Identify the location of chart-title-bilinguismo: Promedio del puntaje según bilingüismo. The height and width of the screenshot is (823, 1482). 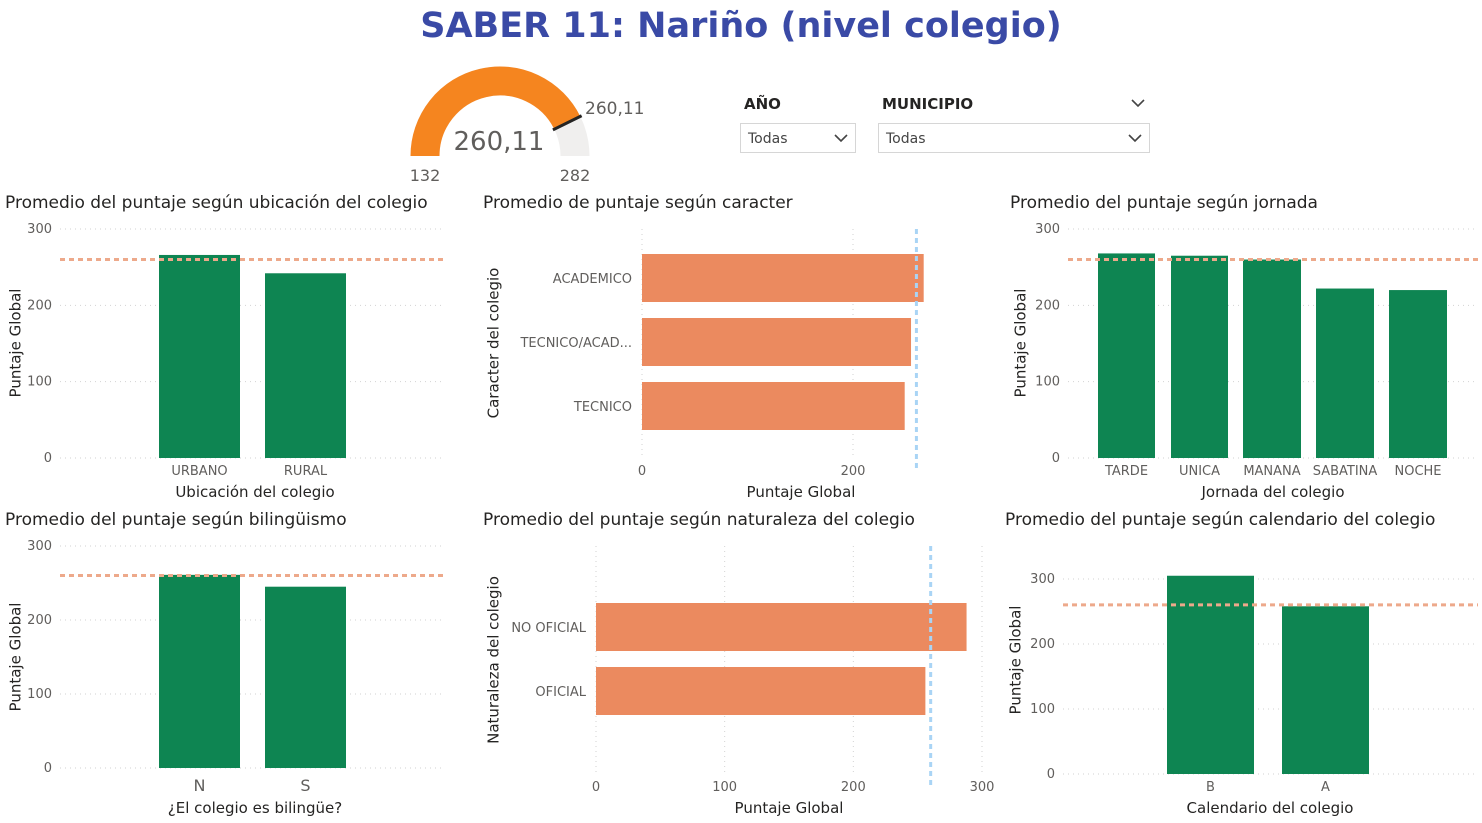
(176, 520).